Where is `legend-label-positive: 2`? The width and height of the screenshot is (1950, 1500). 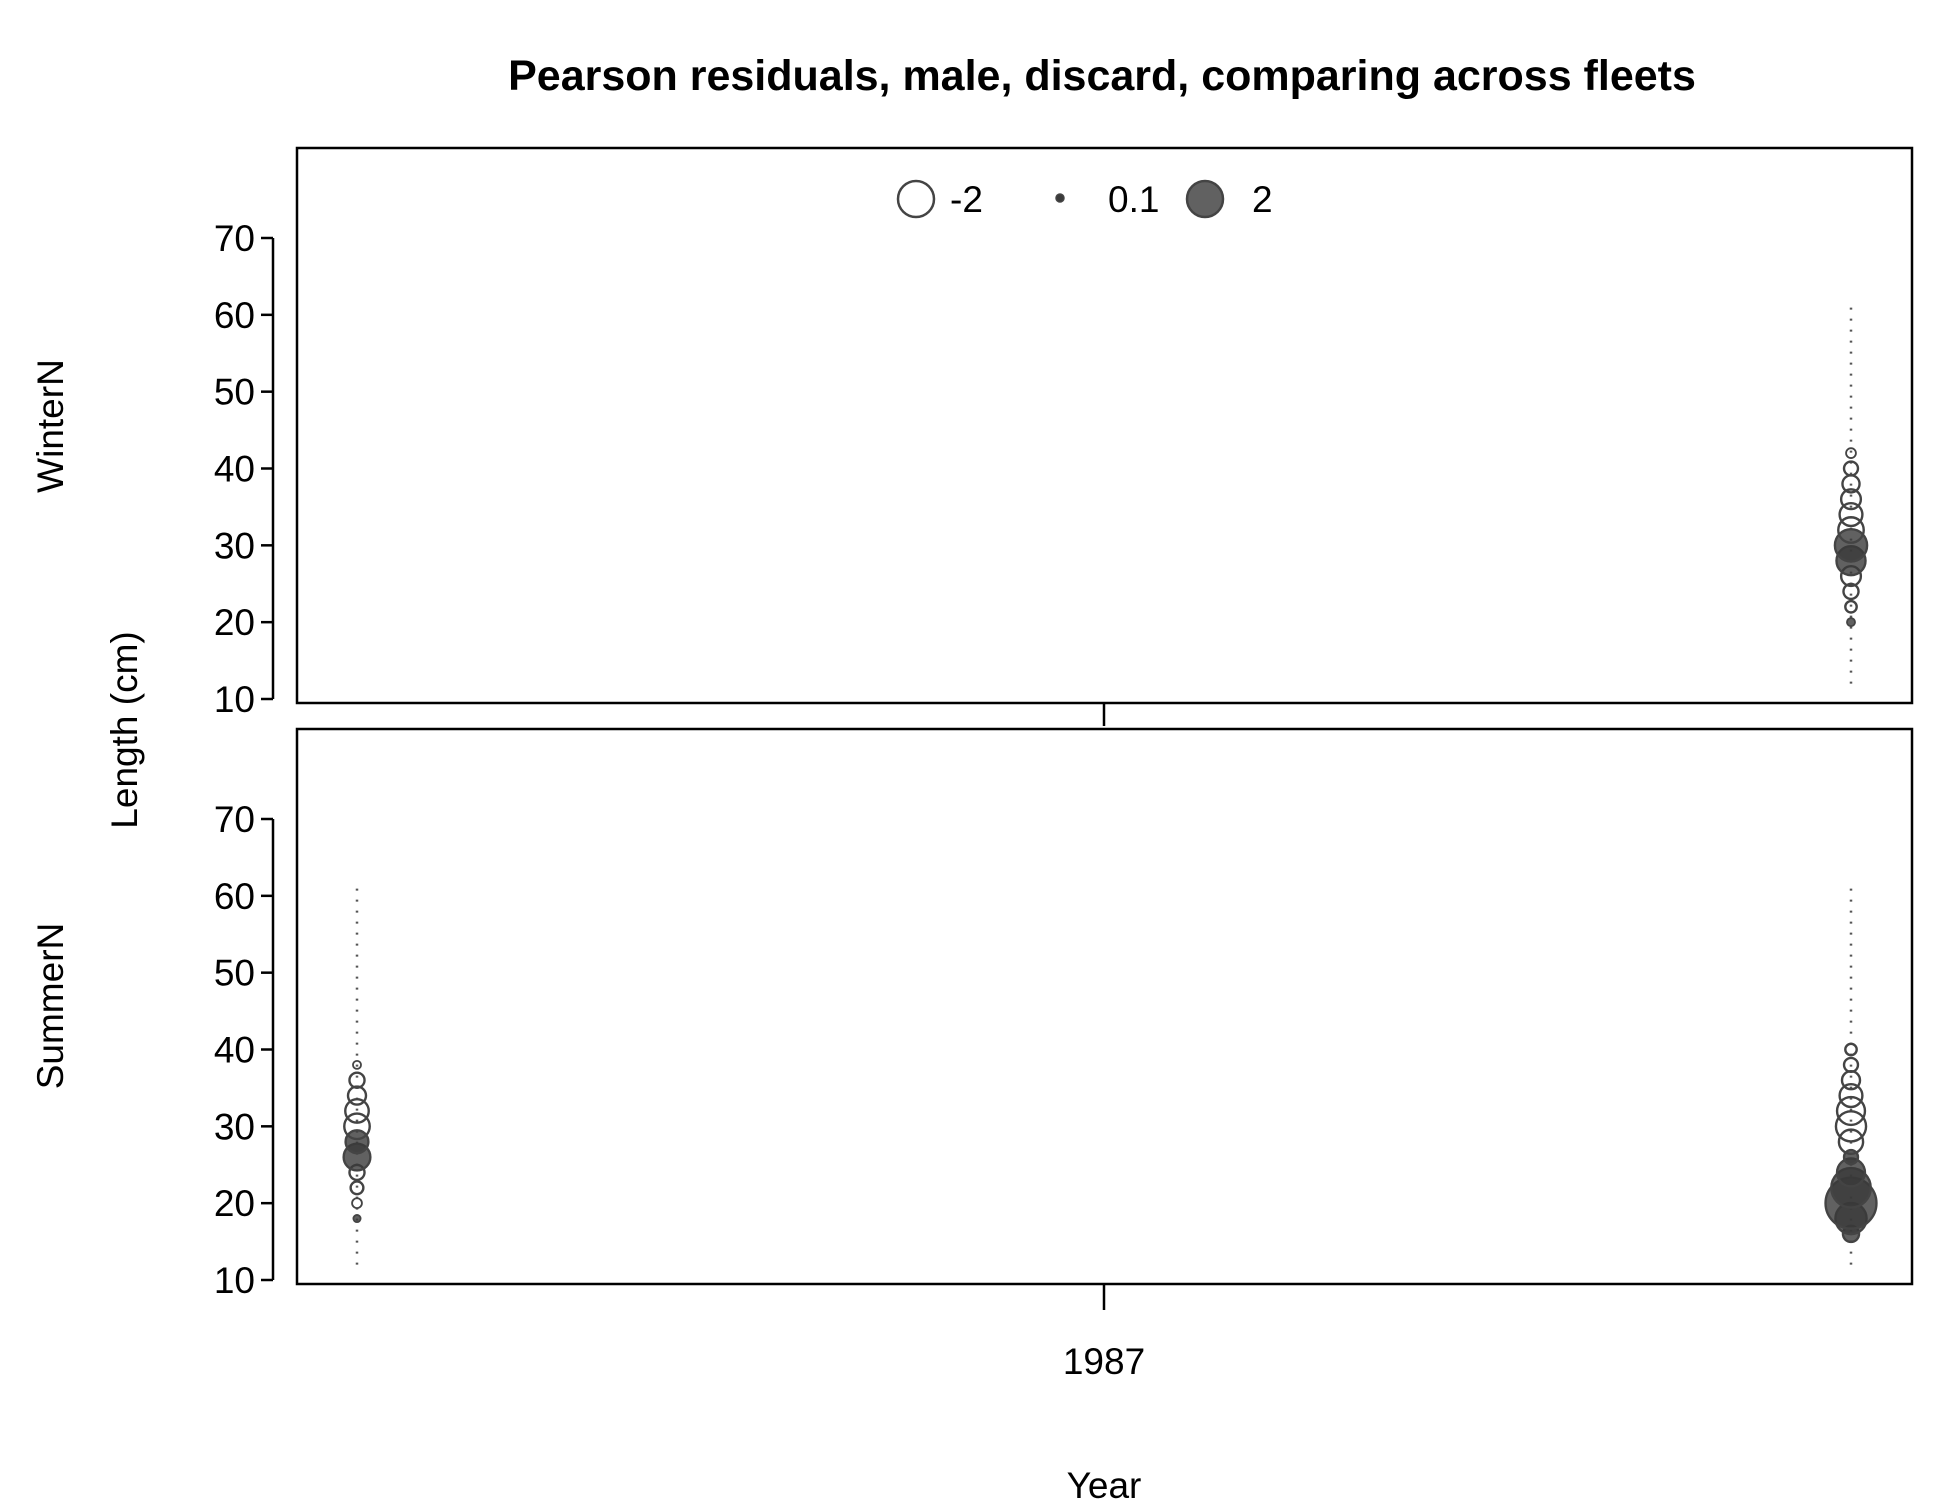
legend-label-positive: 2 is located at coordinates (1262, 199).